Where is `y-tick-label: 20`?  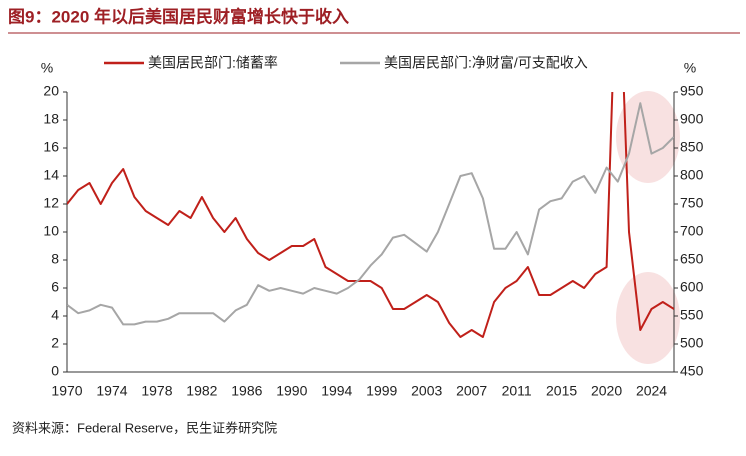 y-tick-label: 20 is located at coordinates (51, 91).